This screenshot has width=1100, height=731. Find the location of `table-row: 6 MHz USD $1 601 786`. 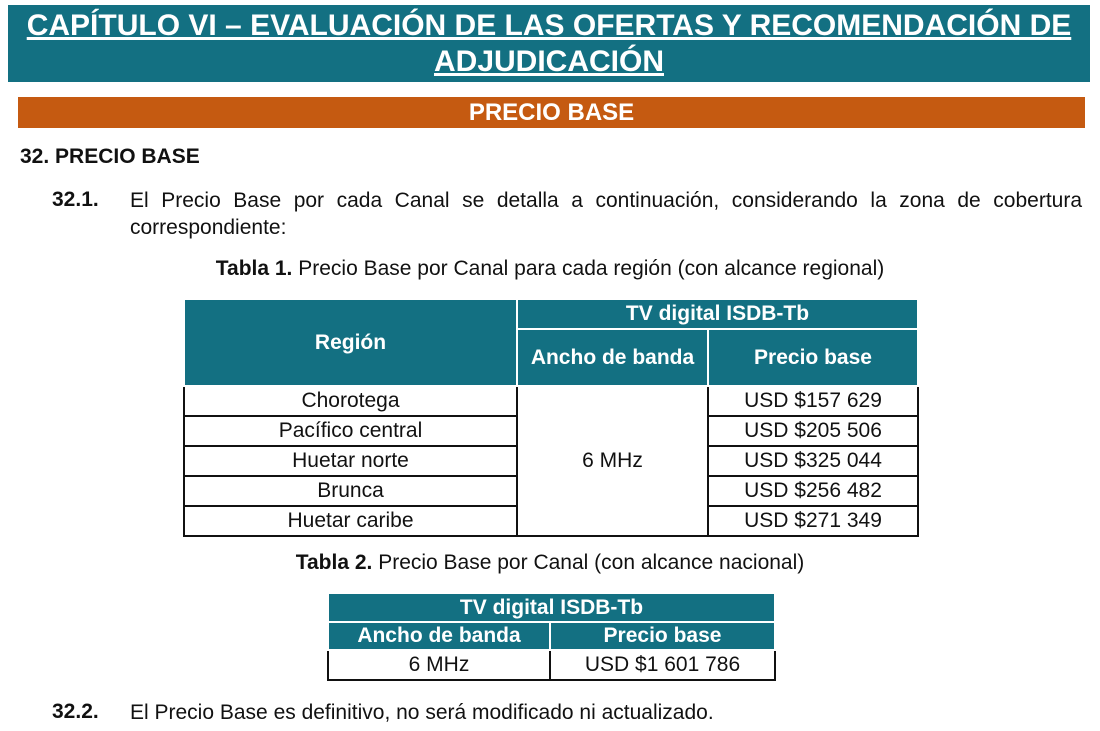

table-row: 6 MHz USD $1 601 786 is located at coordinates (551, 665).